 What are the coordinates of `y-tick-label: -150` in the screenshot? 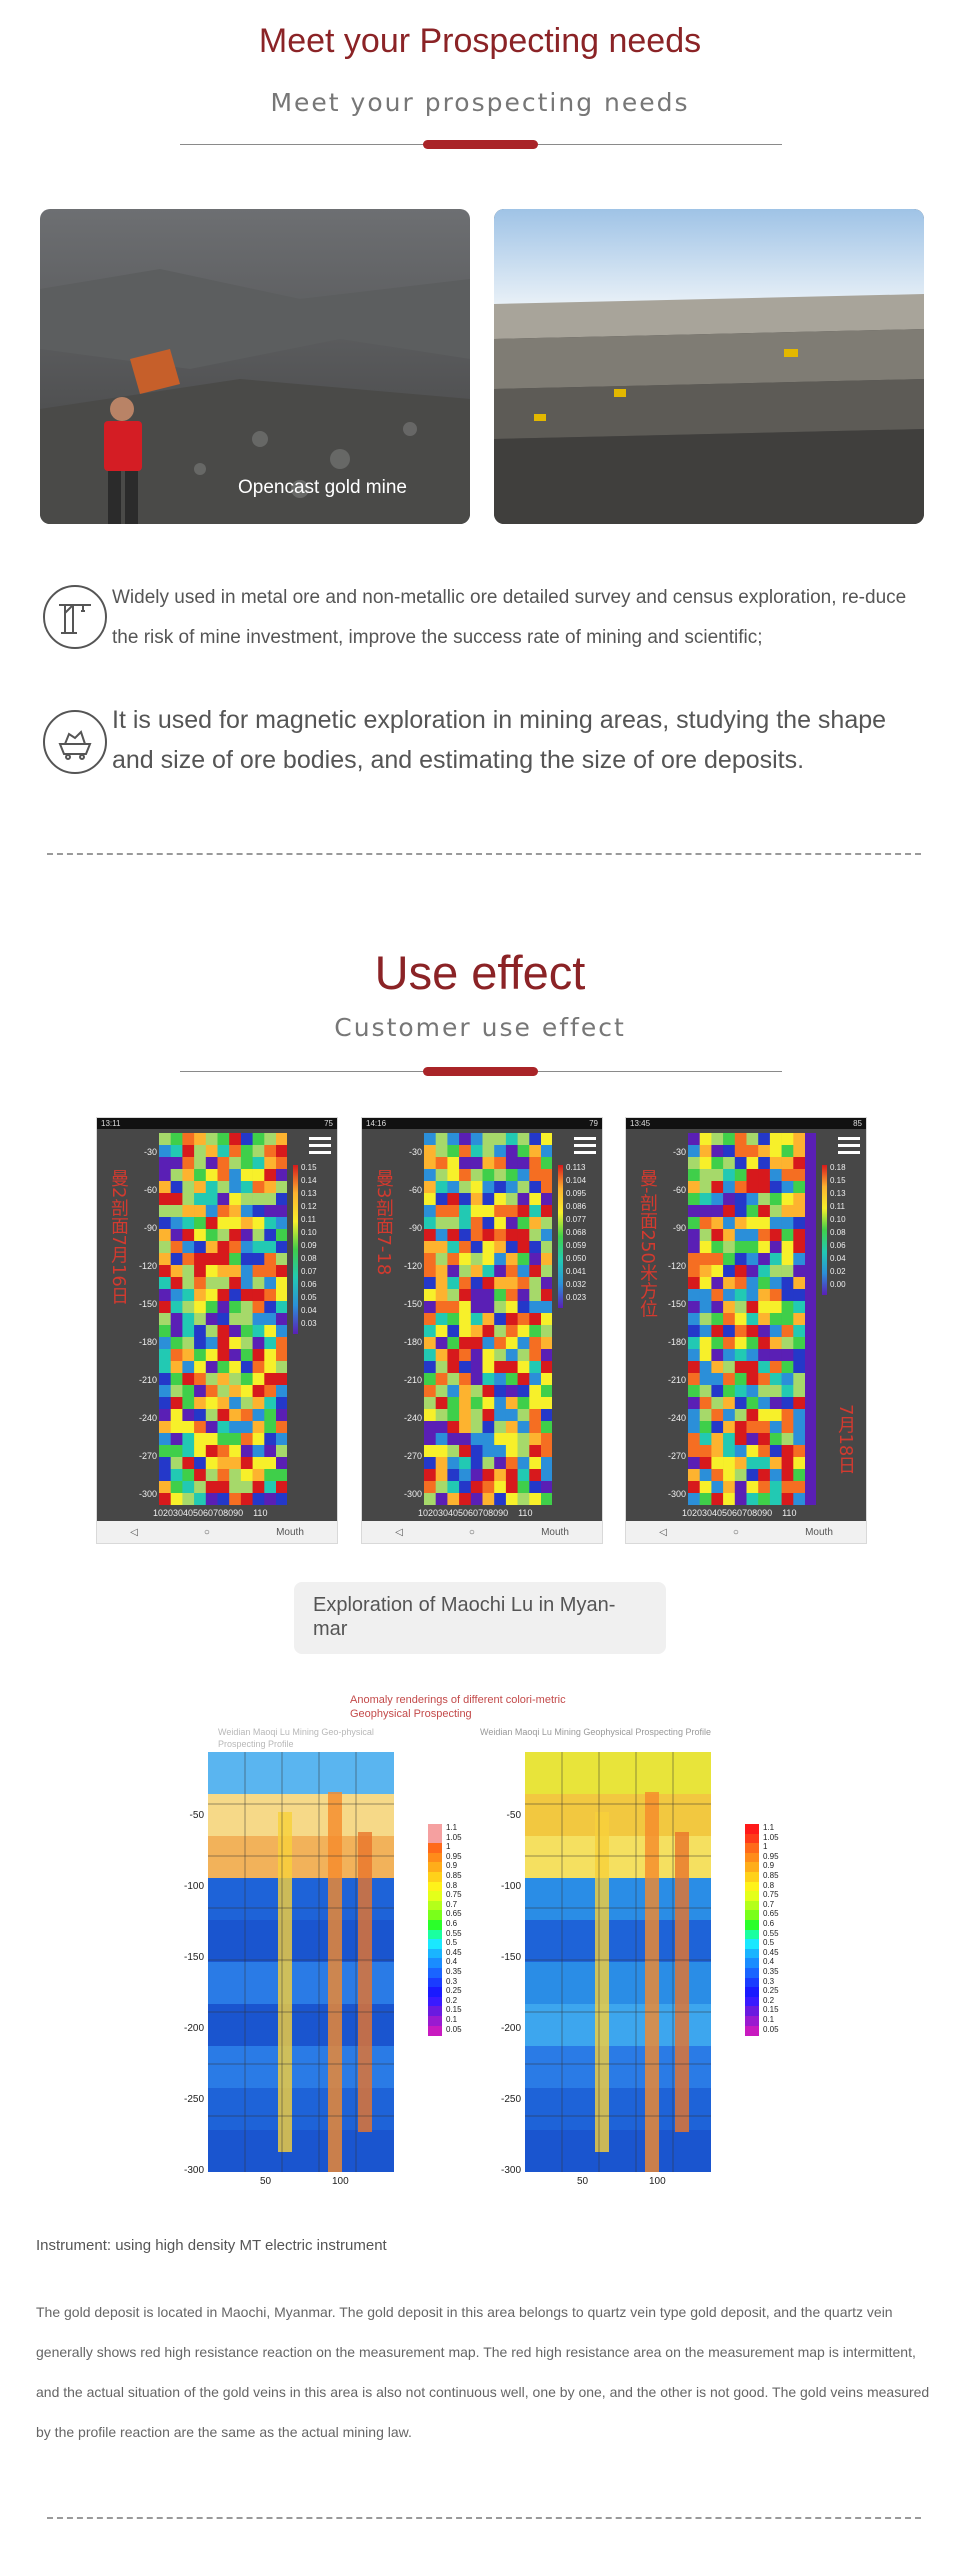 It's located at (412, 1304).